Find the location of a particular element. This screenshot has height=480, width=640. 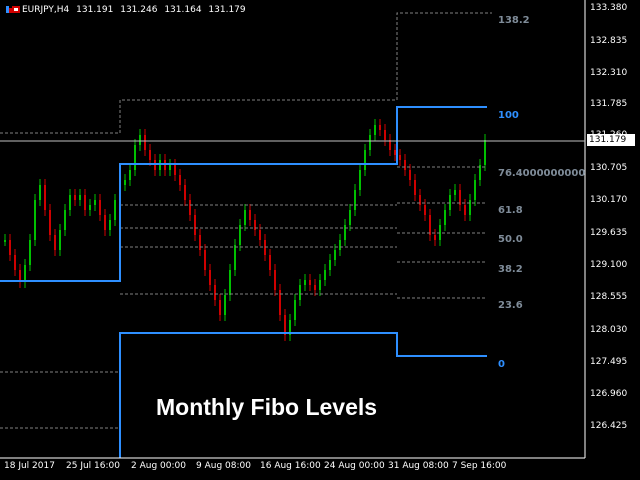

price-tick: 133.380 is located at coordinates (609, 8).